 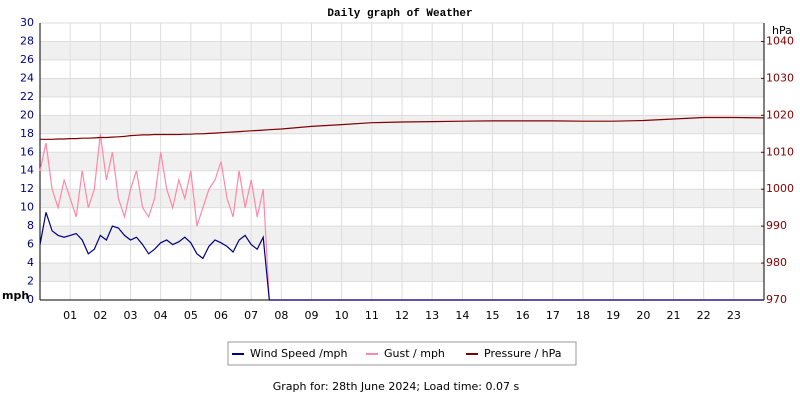 What do you see at coordinates (30, 244) in the screenshot?
I see `y-tick-label: 6` at bounding box center [30, 244].